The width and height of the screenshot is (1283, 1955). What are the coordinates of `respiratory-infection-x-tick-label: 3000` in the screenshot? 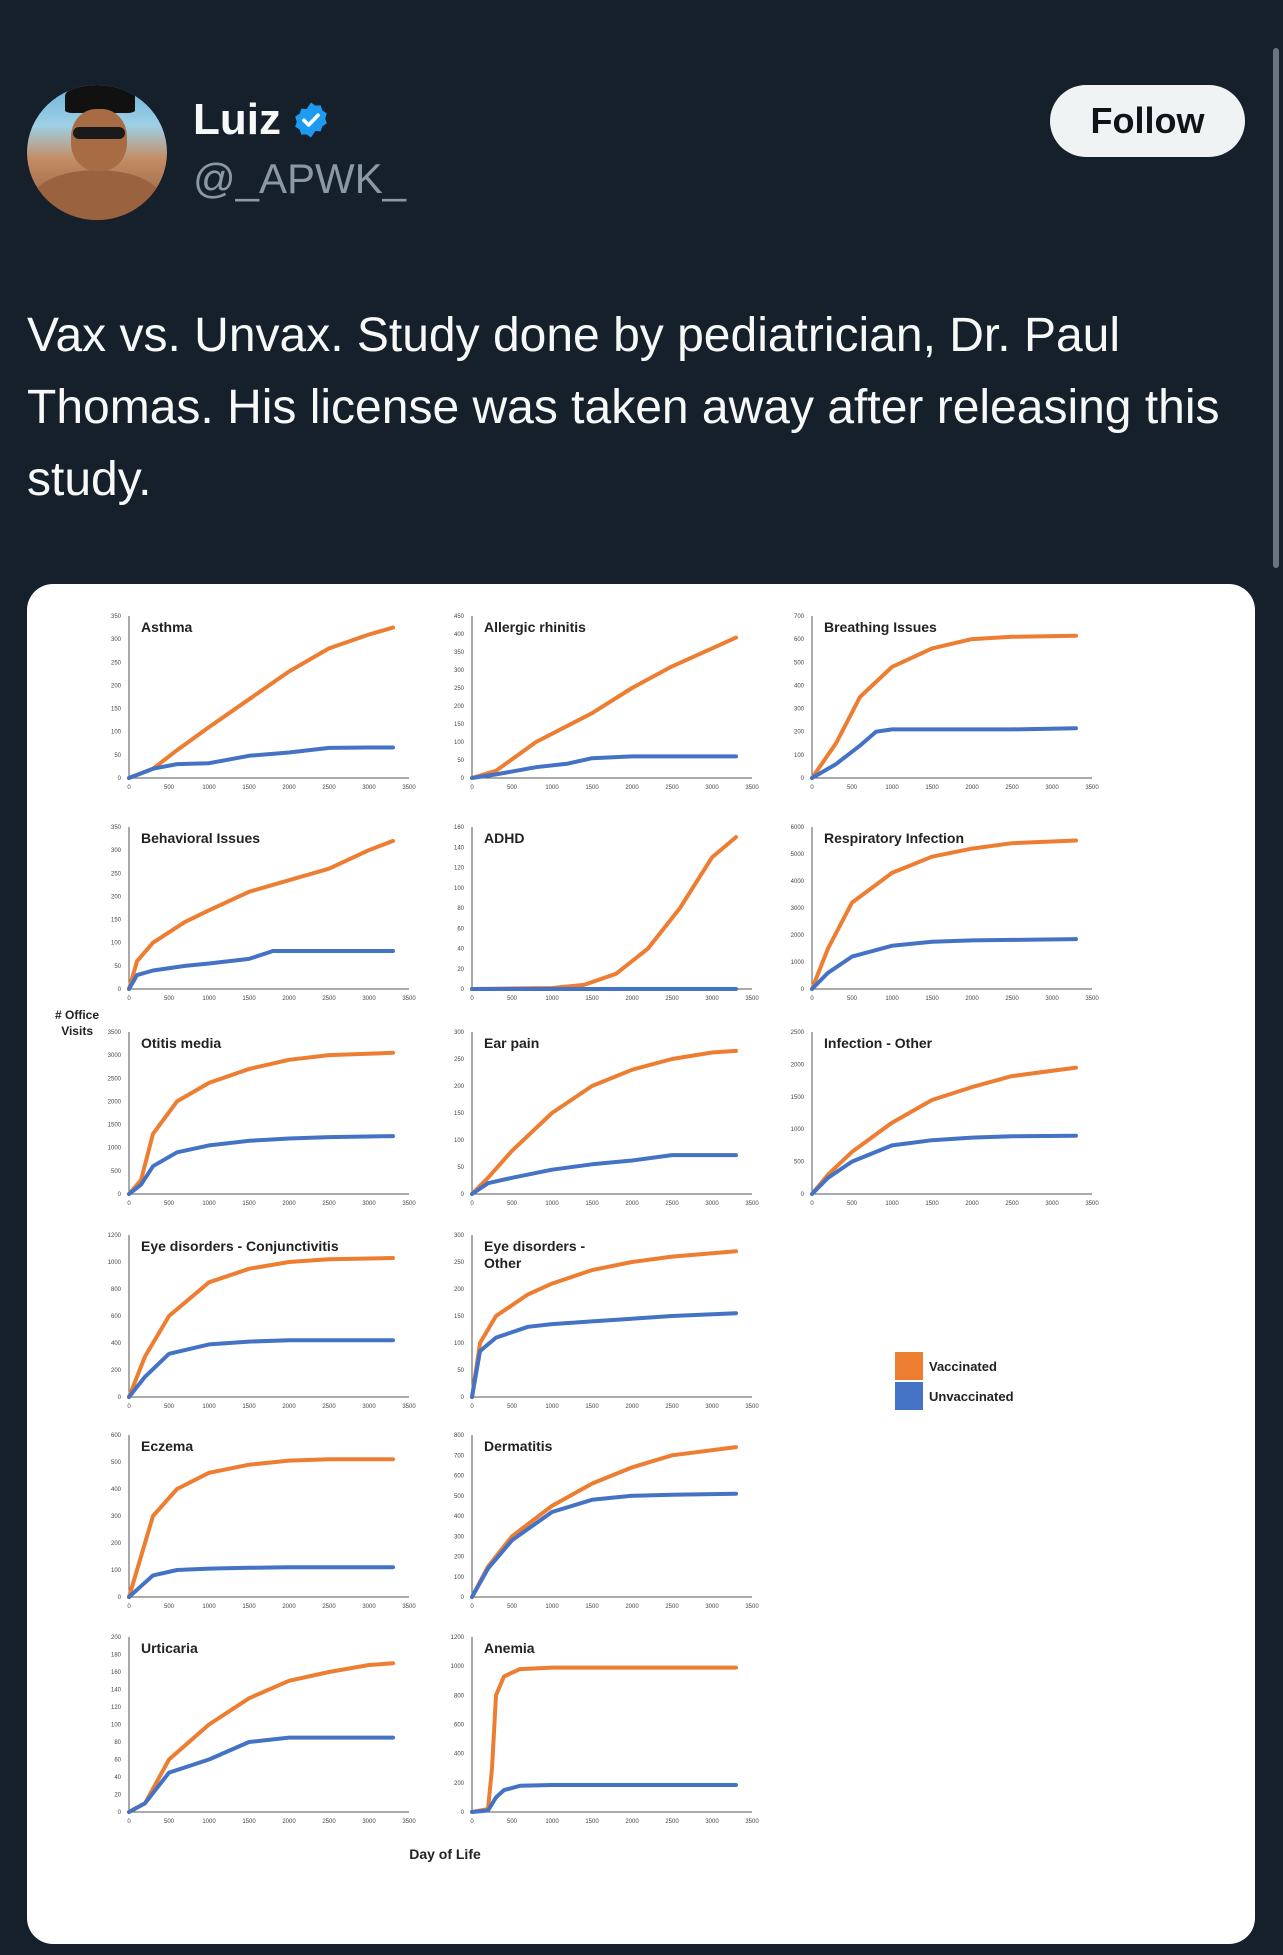 It's located at (1052, 999).